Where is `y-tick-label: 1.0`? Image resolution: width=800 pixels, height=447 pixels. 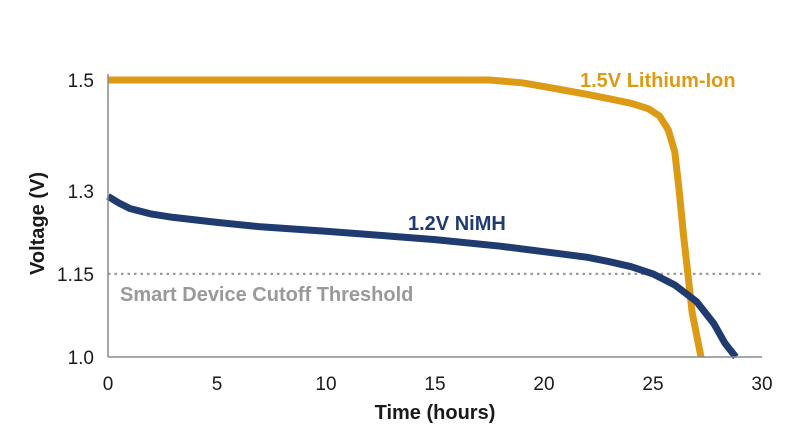 y-tick-label: 1.0 is located at coordinates (81, 358).